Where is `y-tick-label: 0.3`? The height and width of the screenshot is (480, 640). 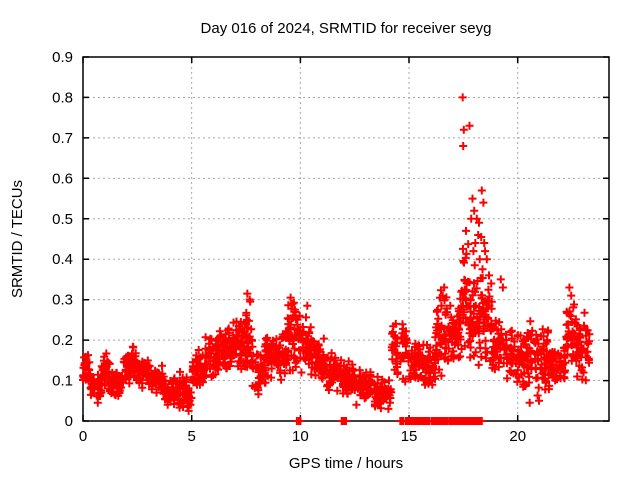
y-tick-label: 0.3 is located at coordinates (62, 300).